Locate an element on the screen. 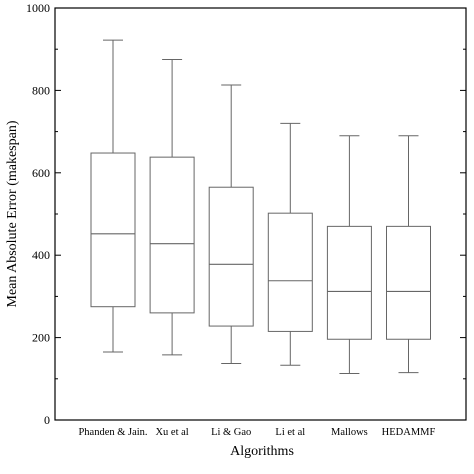 The height and width of the screenshot is (474, 474). y-tick-label: 0 is located at coordinates (47, 420).